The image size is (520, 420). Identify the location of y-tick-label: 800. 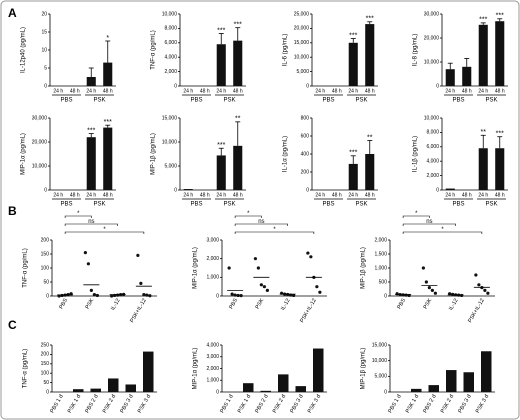
(305, 118).